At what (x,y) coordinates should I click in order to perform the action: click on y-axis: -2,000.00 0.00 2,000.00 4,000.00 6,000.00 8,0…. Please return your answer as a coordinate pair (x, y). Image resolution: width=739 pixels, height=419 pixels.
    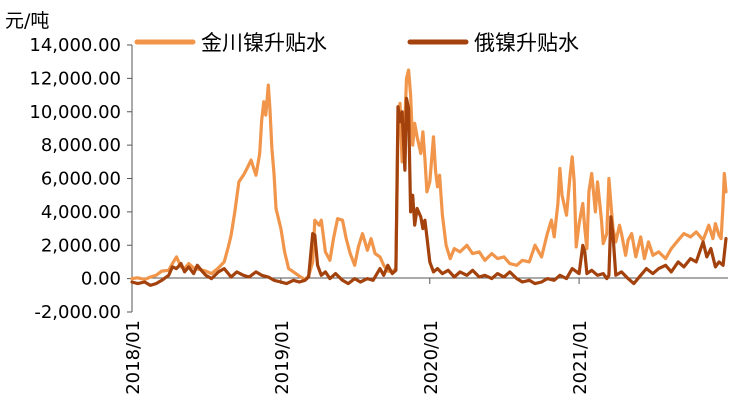
    Looking at the image, I should click on (80, 179).